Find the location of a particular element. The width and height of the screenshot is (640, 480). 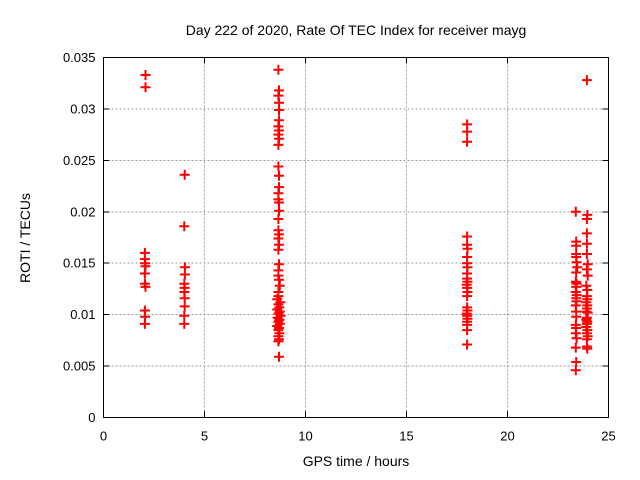

y-axis-label: ROTI / TECUs is located at coordinates (25, 238).